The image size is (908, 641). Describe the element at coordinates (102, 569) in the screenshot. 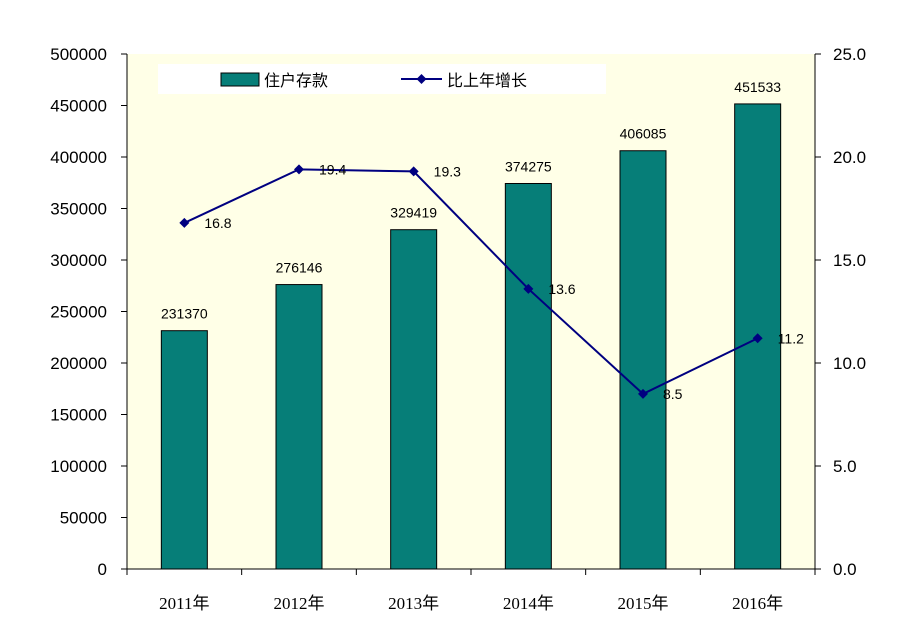

I see `left-tick-label: 0` at that location.